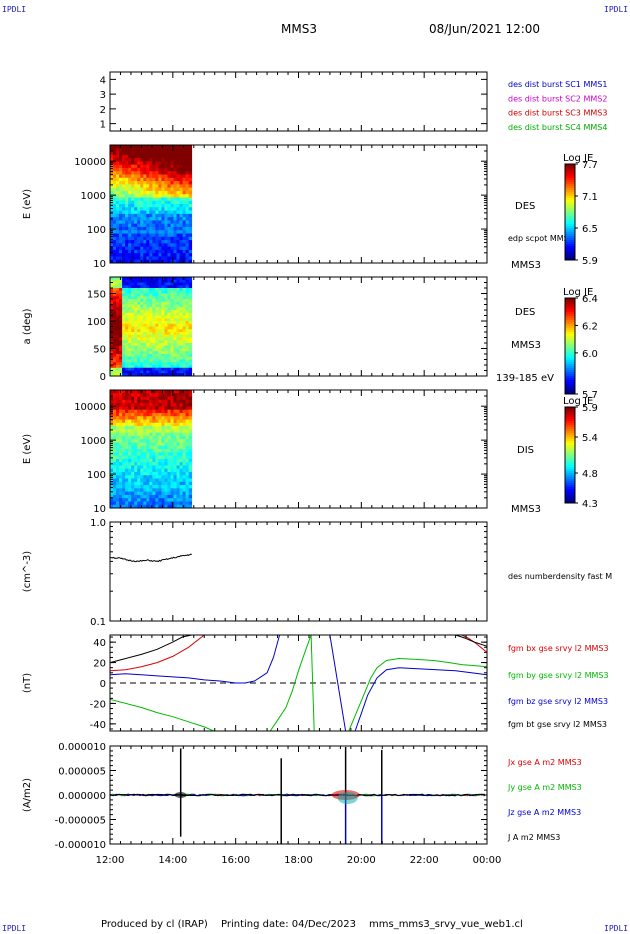 This screenshot has width=630, height=934. What do you see at coordinates (103, 125) in the screenshot?
I see `y-tick-label: 1` at bounding box center [103, 125].